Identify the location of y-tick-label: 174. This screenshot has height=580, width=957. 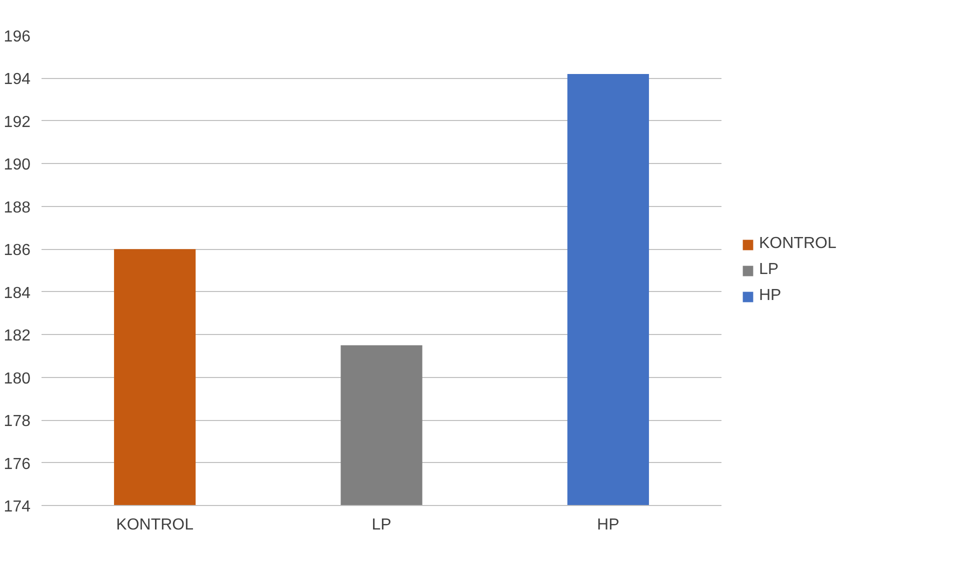
(17, 507).